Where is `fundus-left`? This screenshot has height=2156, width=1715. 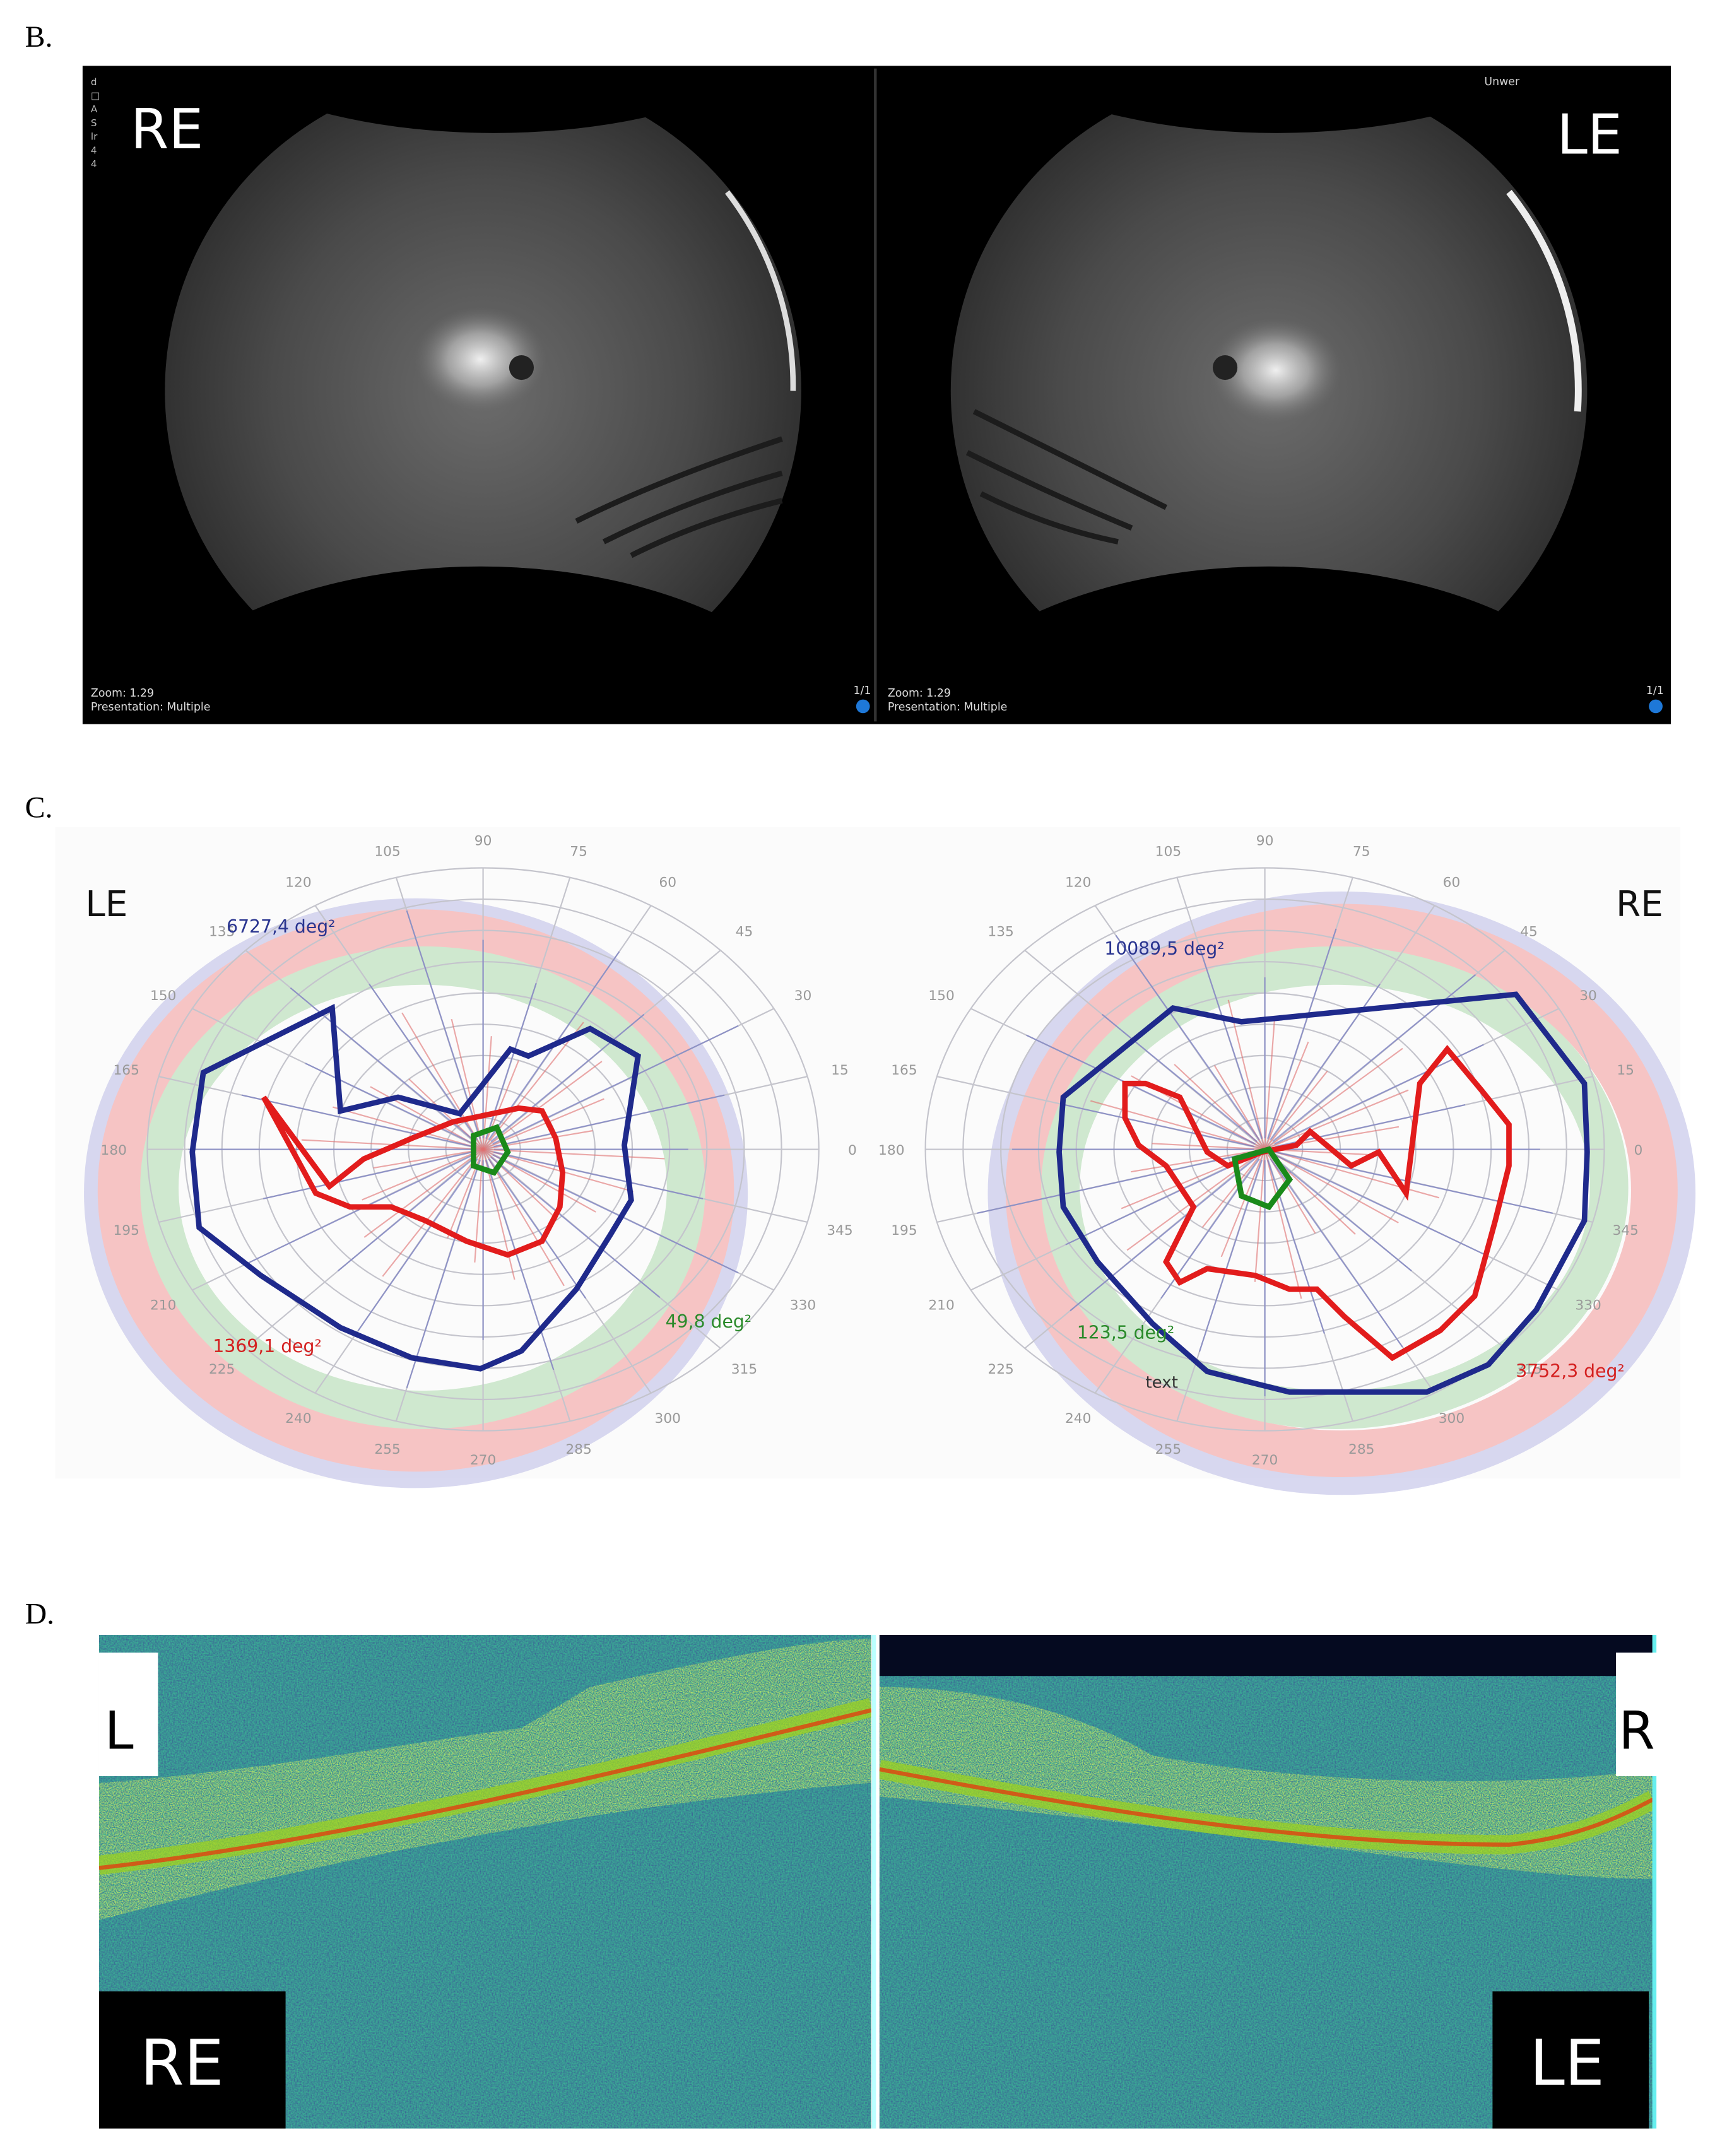 fundus-left is located at coordinates (480, 395).